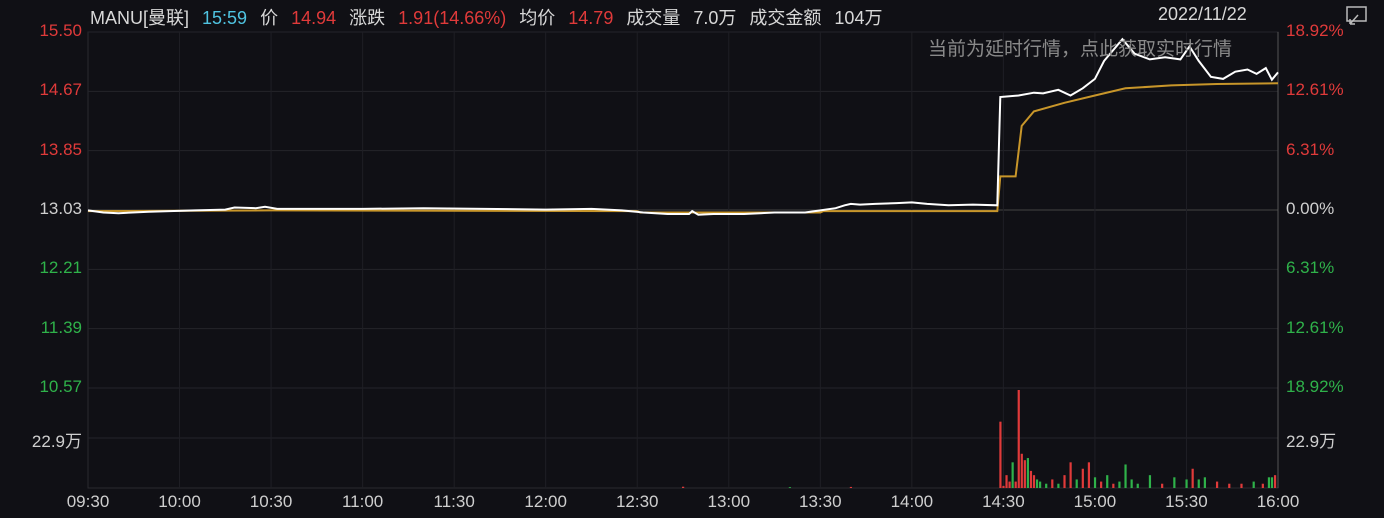 The image size is (1384, 518). I want to click on price-label: 价, so click(269, 18).